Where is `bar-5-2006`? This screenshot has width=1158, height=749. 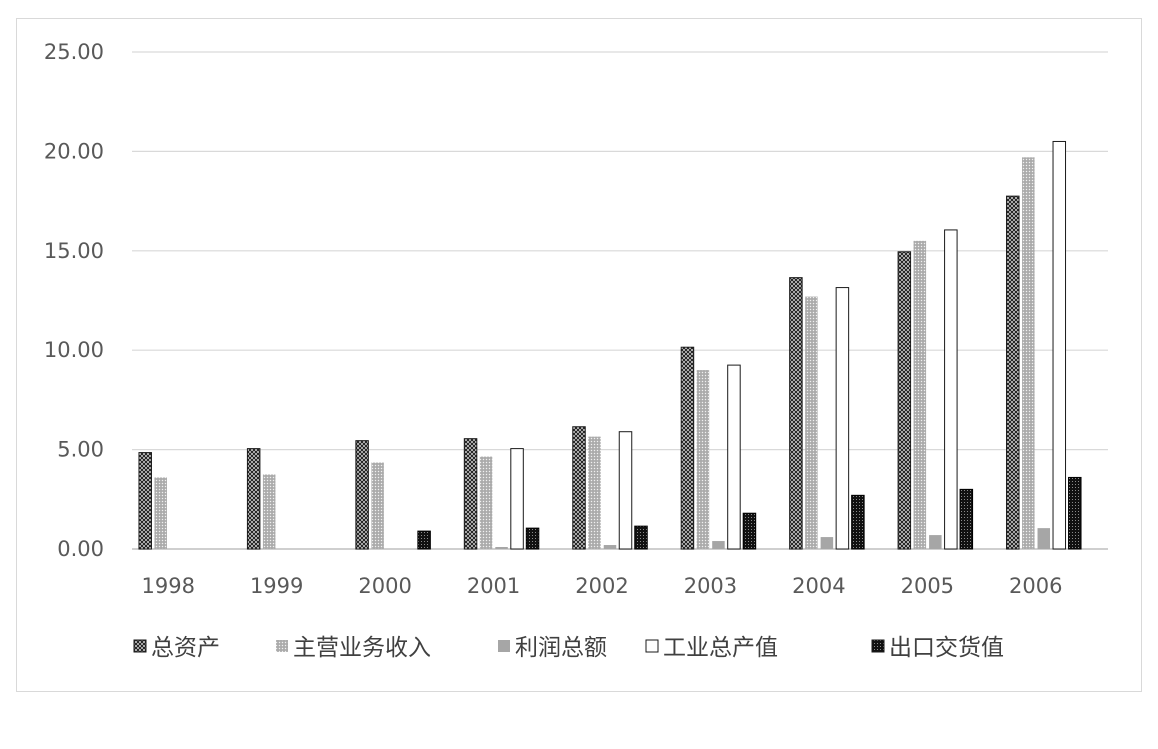 bar-5-2006 is located at coordinates (1075, 513).